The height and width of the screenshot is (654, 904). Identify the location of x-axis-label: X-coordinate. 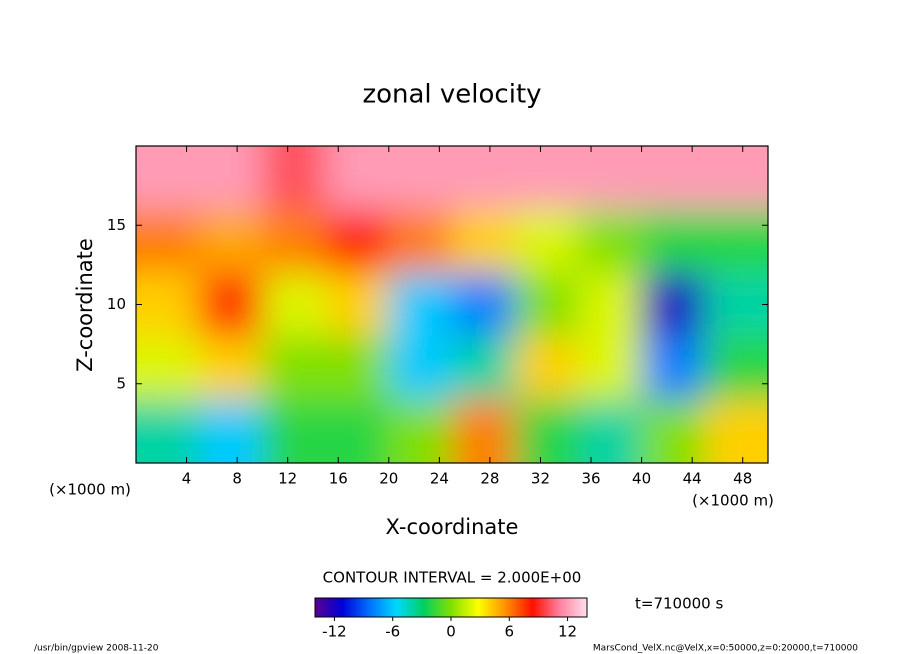
(452, 527).